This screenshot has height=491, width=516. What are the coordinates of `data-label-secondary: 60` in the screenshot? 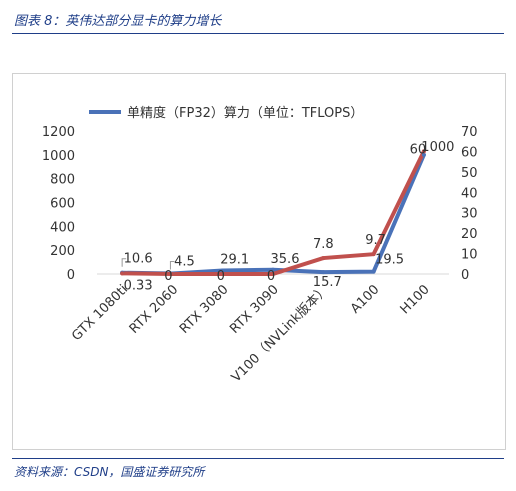 It's located at (418, 149).